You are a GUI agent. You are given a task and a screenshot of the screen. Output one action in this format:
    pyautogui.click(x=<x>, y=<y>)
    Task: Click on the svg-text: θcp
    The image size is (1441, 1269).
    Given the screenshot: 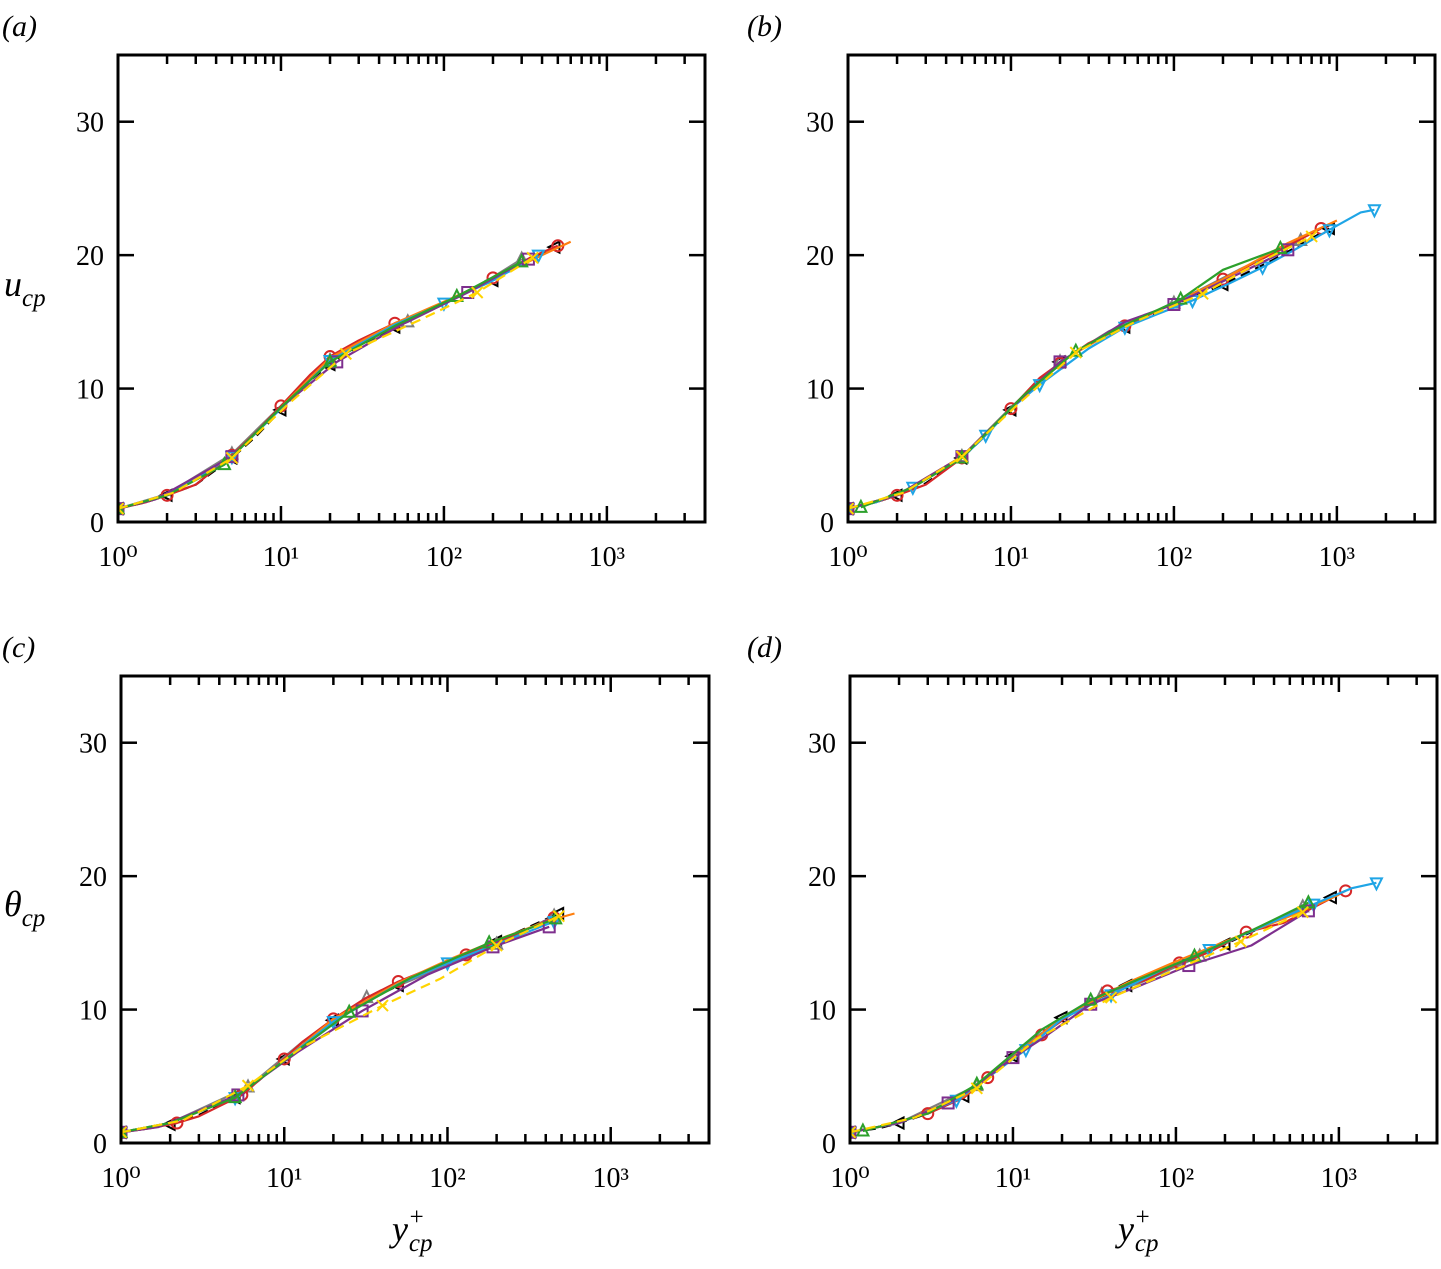 What is the action you would take?
    pyautogui.click(x=24, y=908)
    